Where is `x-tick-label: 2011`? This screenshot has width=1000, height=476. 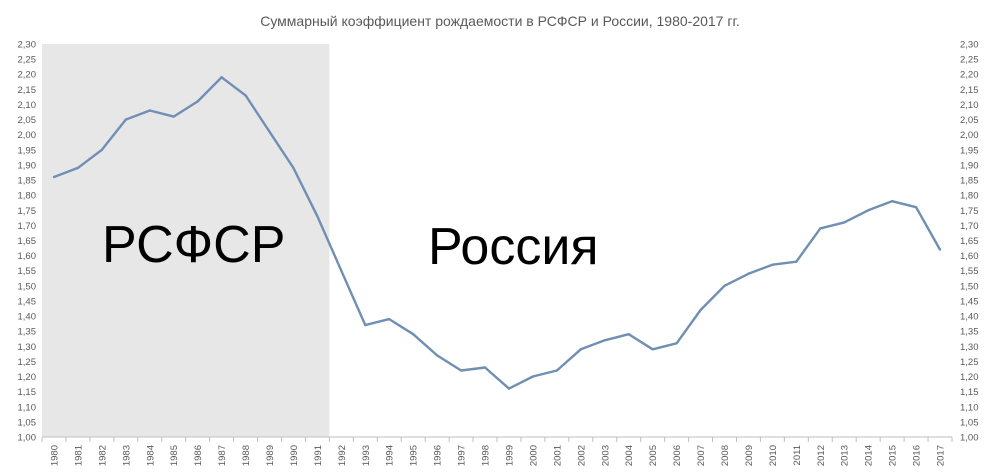
x-tick-label: 2011 is located at coordinates (797, 455).